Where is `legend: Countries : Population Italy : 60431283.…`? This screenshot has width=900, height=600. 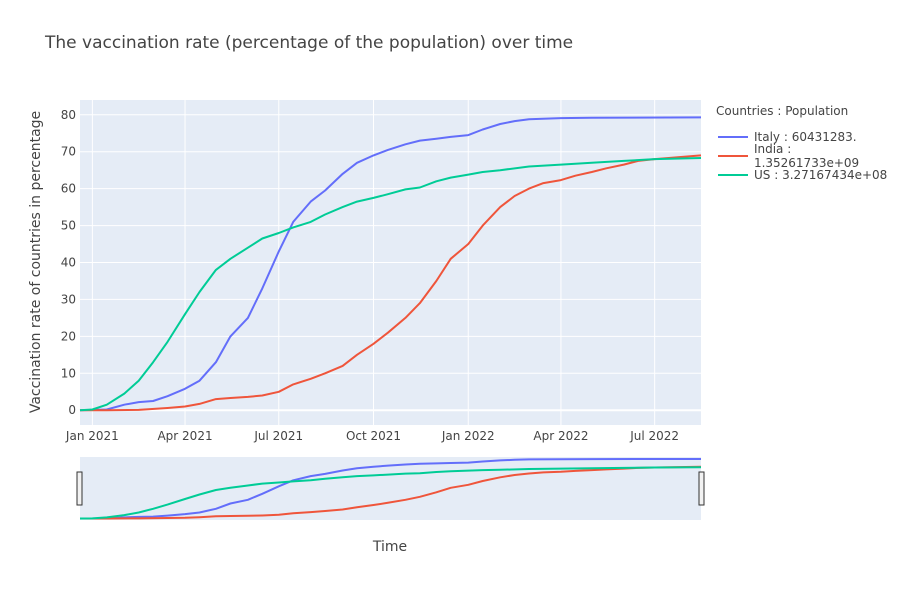 legend: Countries : Population Italy : 60431283.… is located at coordinates (808, 144).